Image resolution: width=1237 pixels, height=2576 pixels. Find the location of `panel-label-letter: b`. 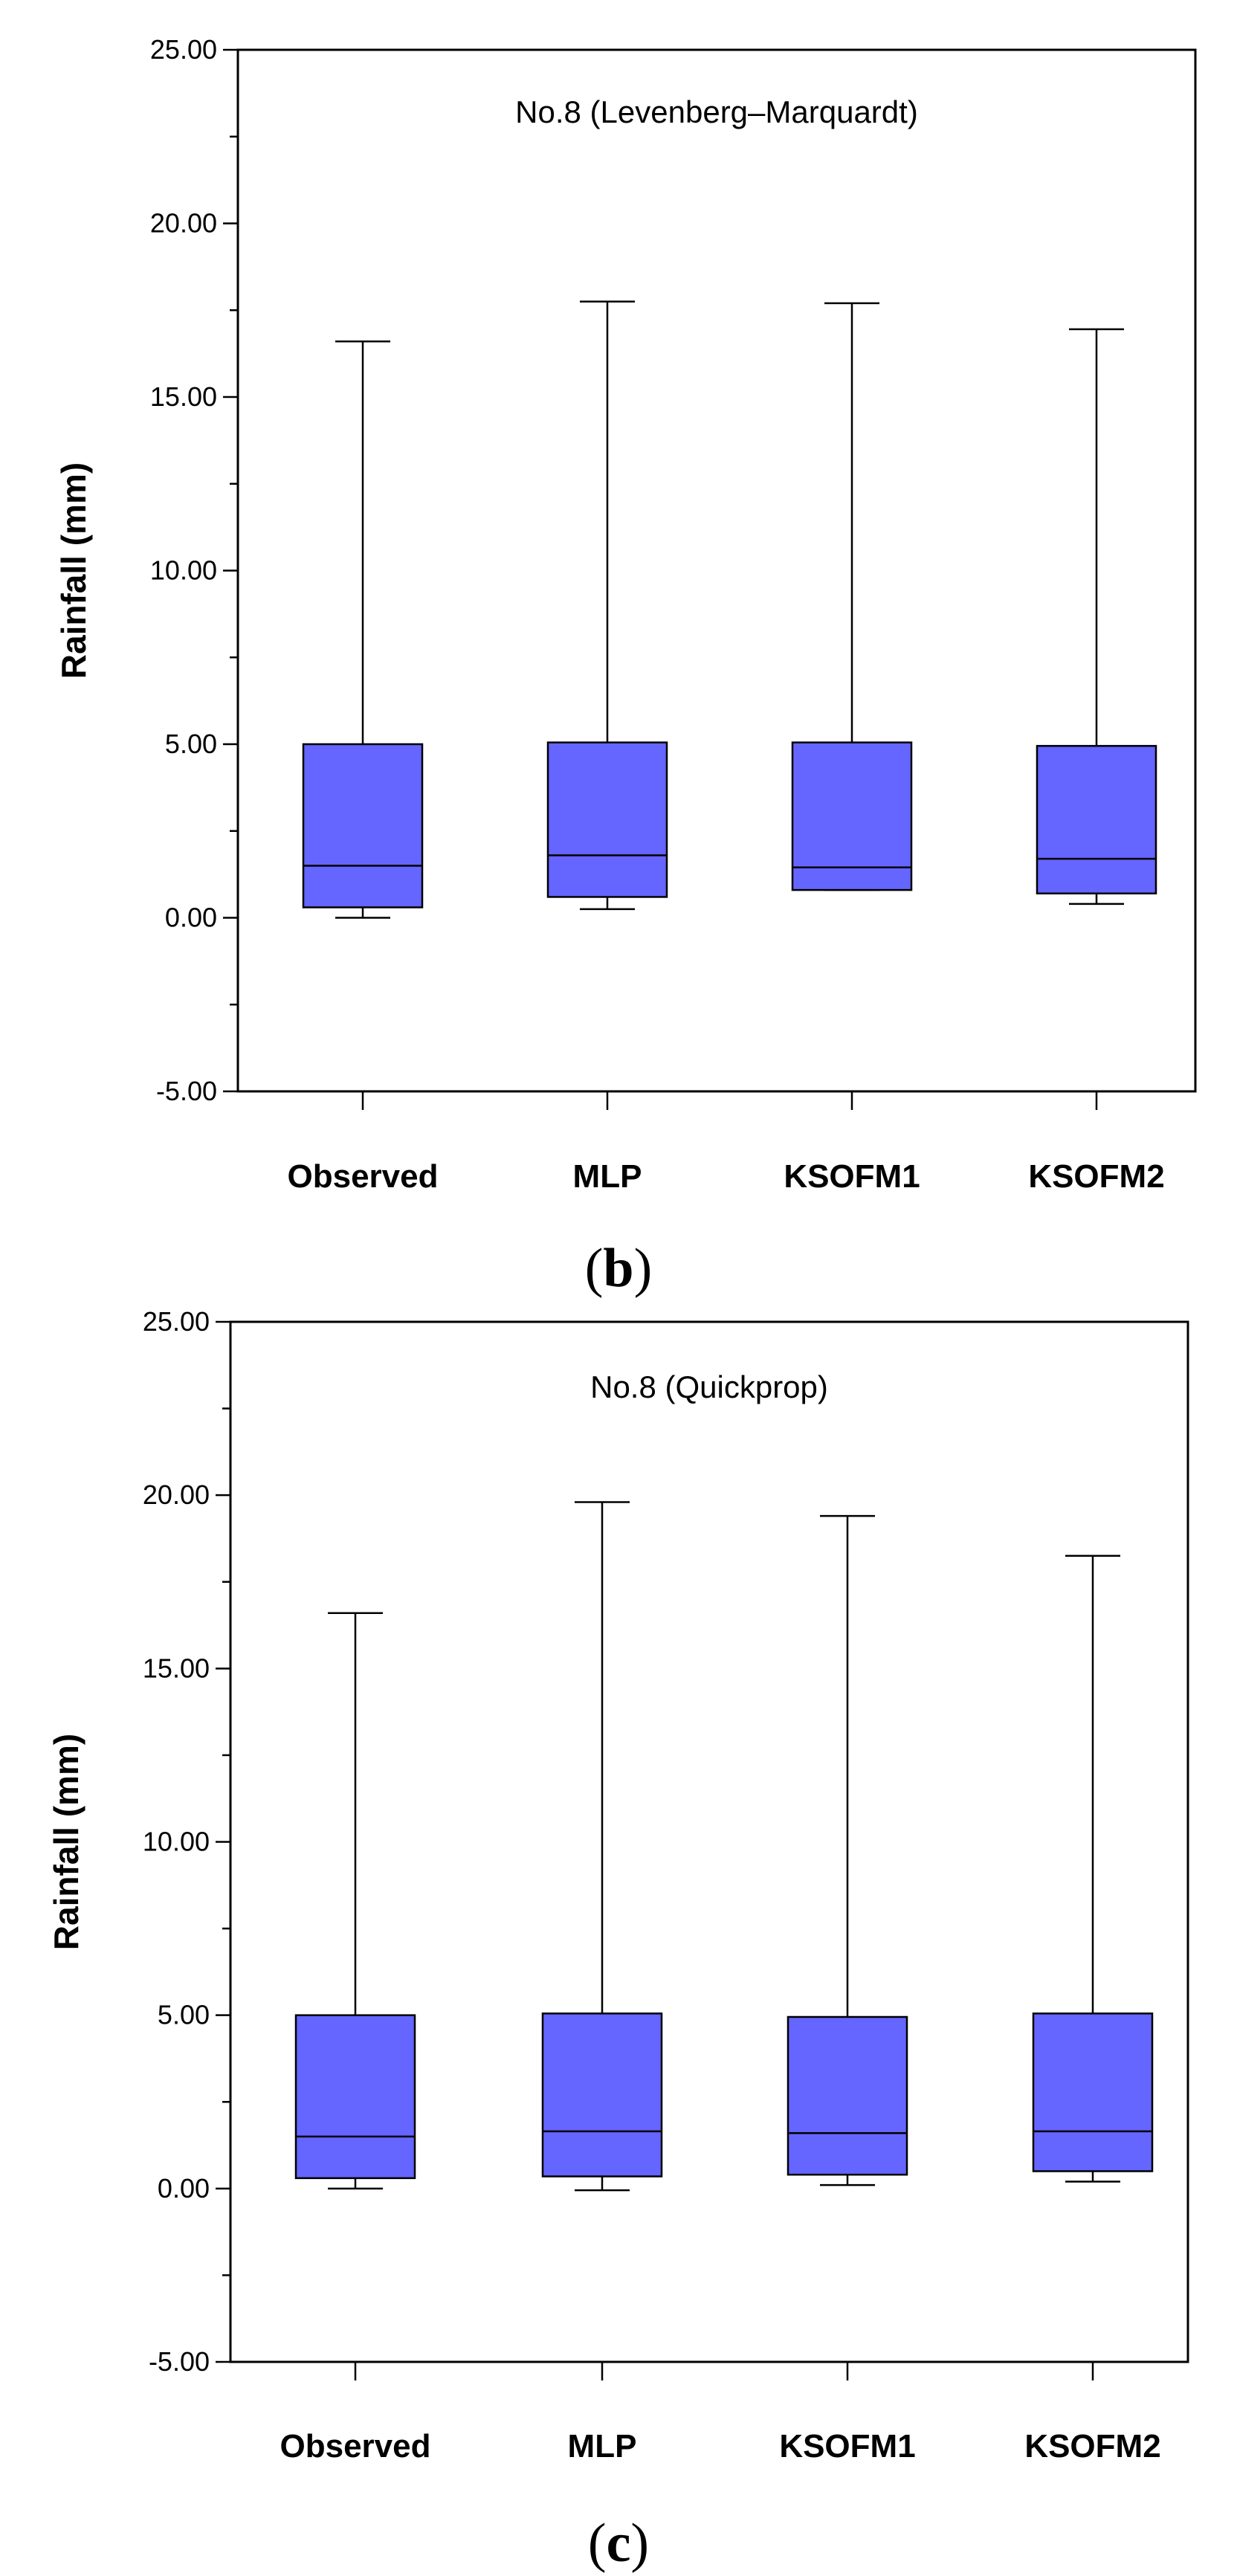

panel-label-letter: b is located at coordinates (618, 1268).